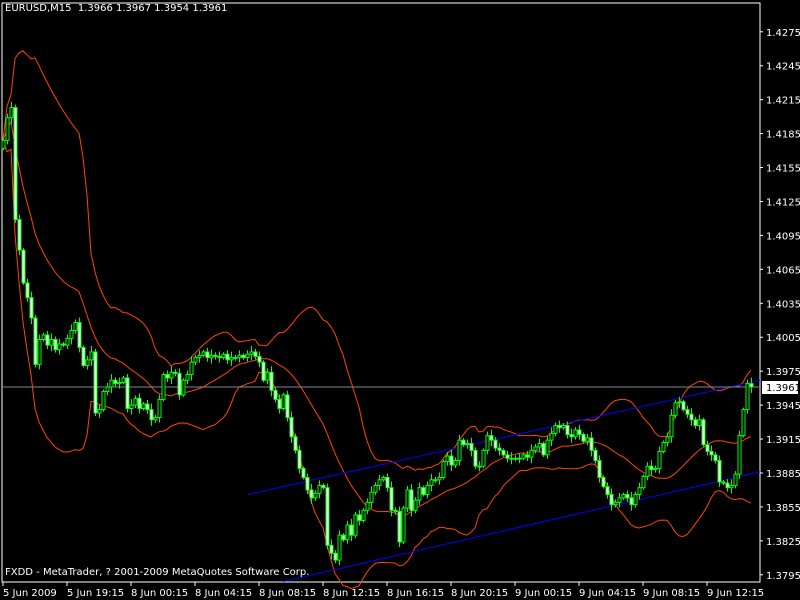 Image resolution: width=800 pixels, height=600 pixels. What do you see at coordinates (223, 593) in the screenshot?
I see `time-tick-label: 8 Jun 04:15` at bounding box center [223, 593].